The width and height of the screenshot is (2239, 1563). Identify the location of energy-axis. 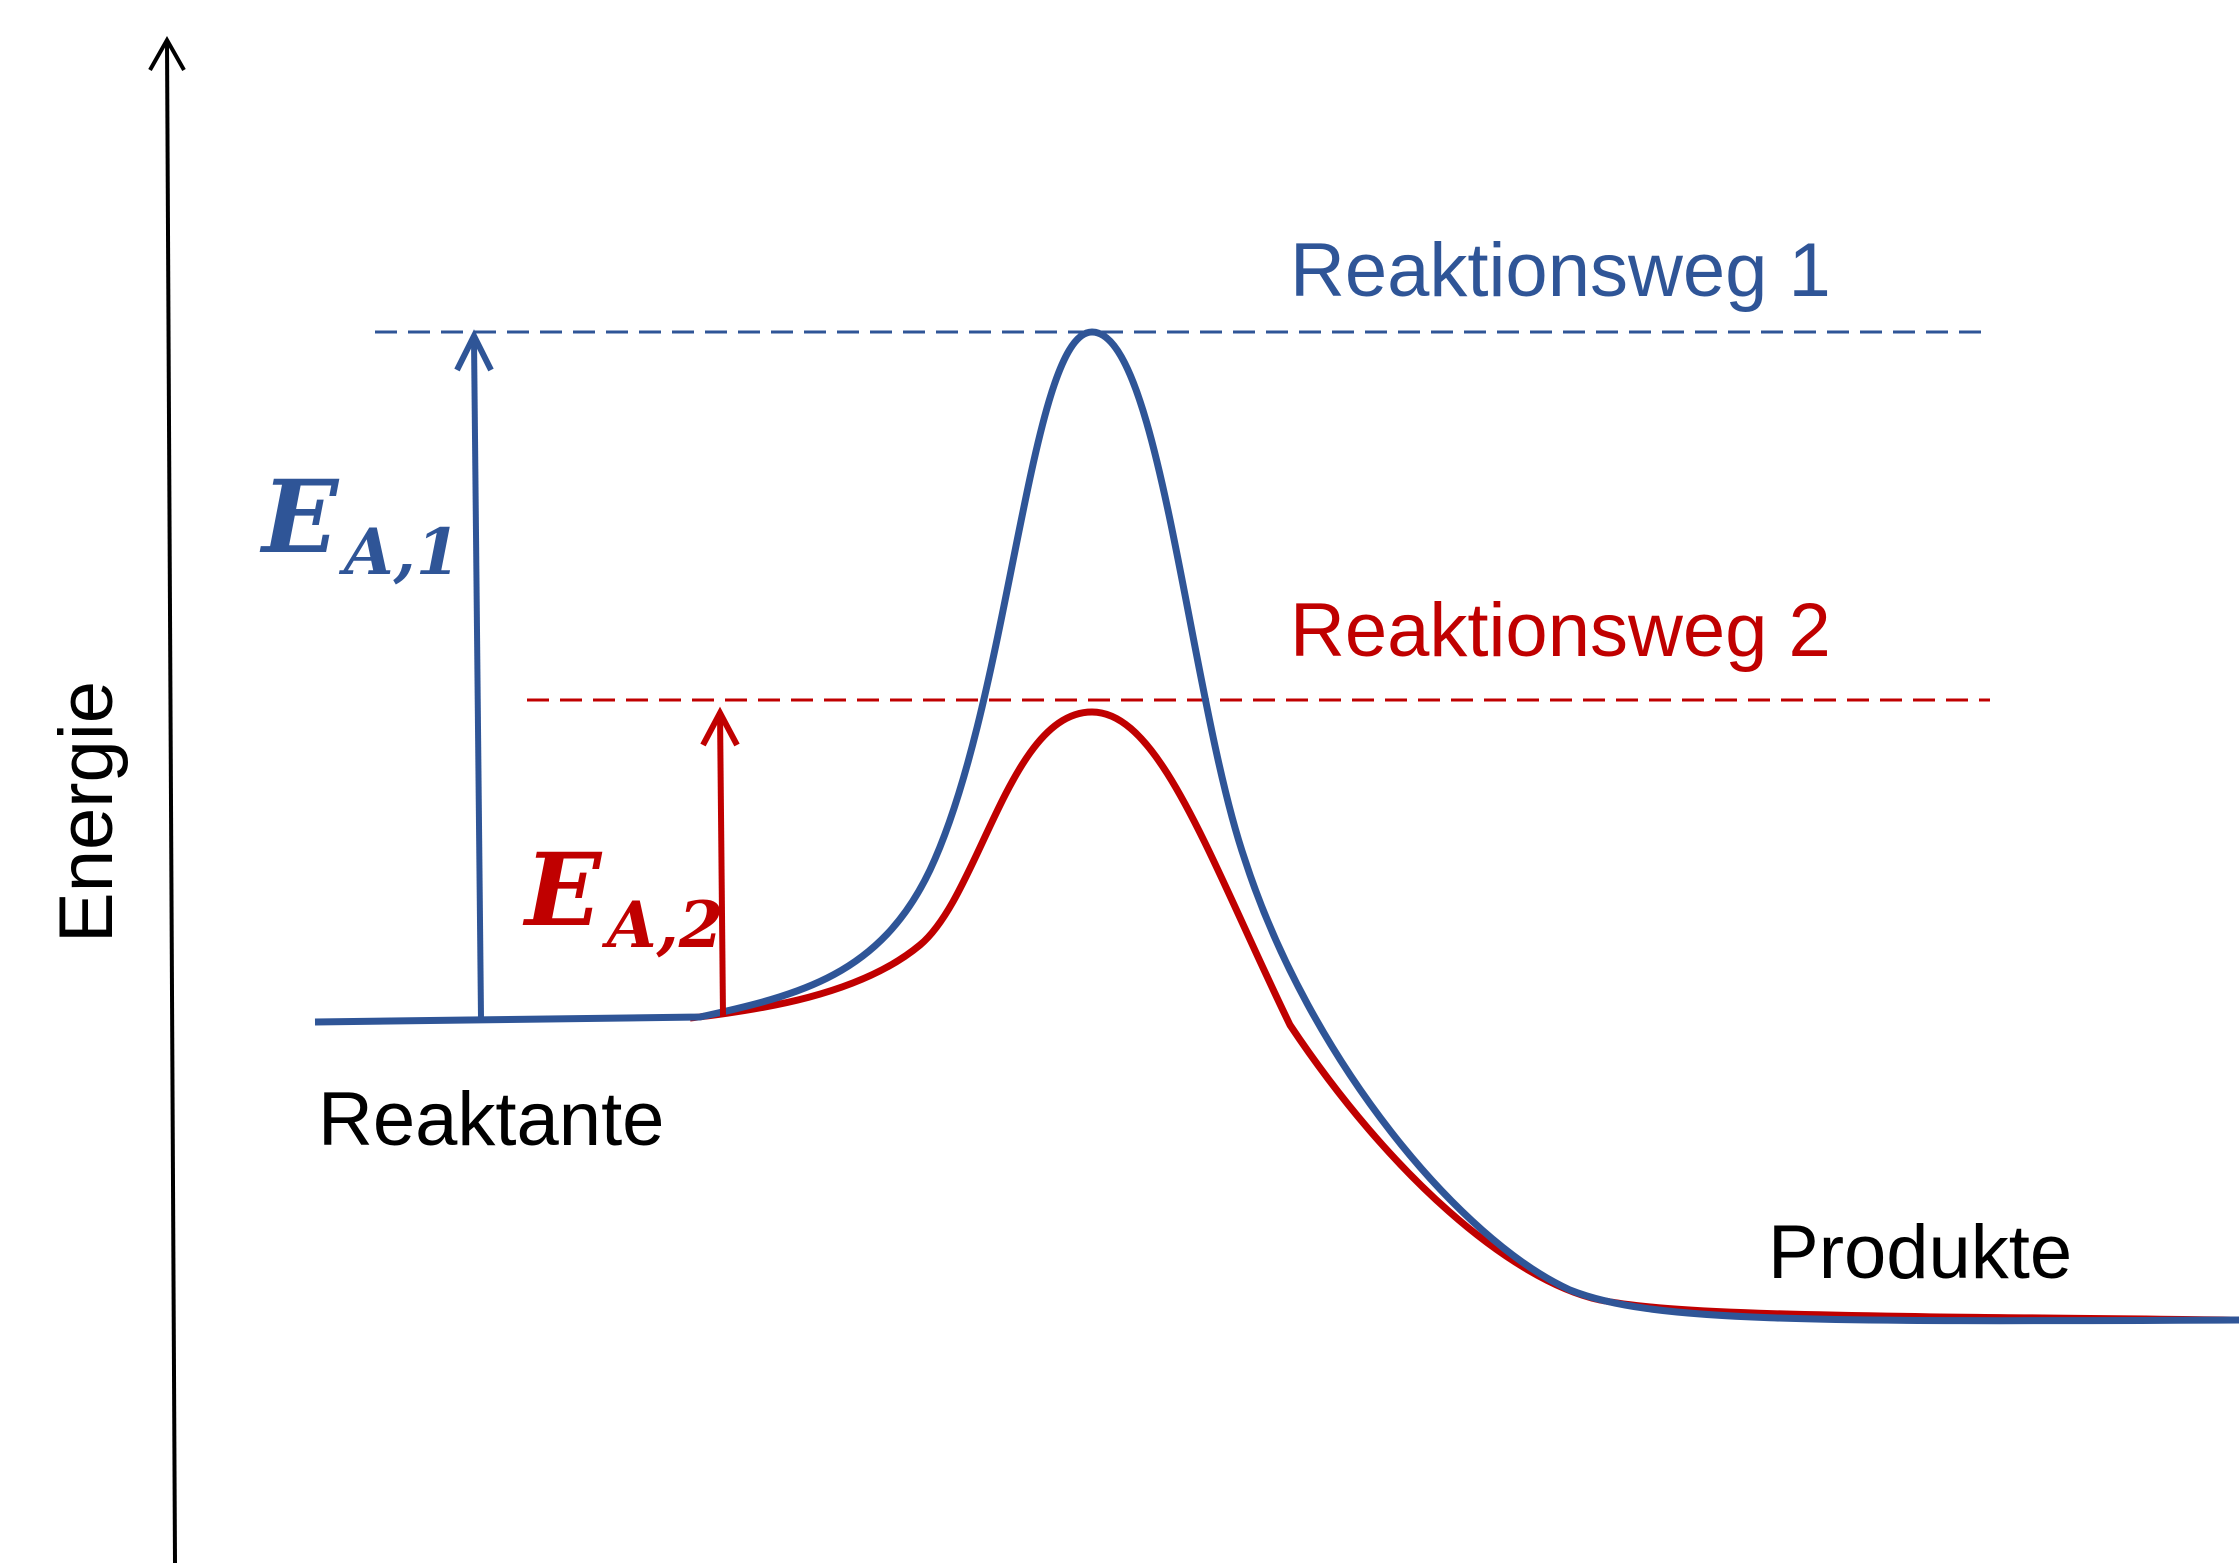
(167, 799).